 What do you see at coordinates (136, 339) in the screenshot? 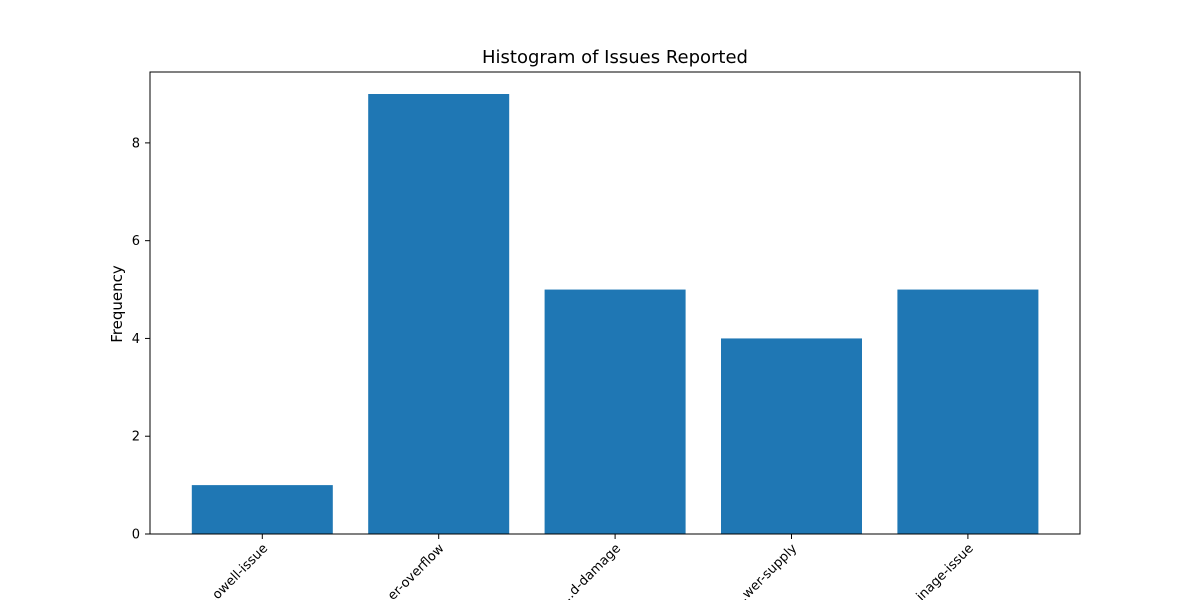
I see `y-tick-label: 4` at bounding box center [136, 339].